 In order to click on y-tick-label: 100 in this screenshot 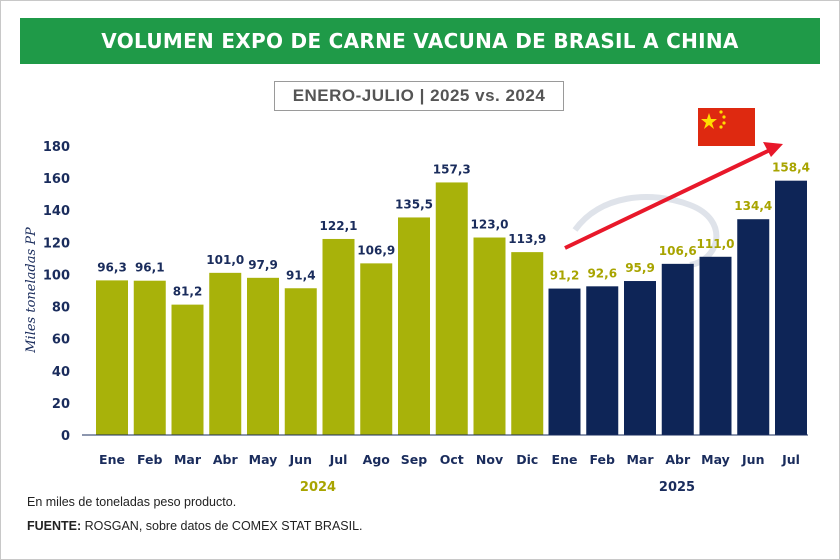, I will do `click(56, 275)`.